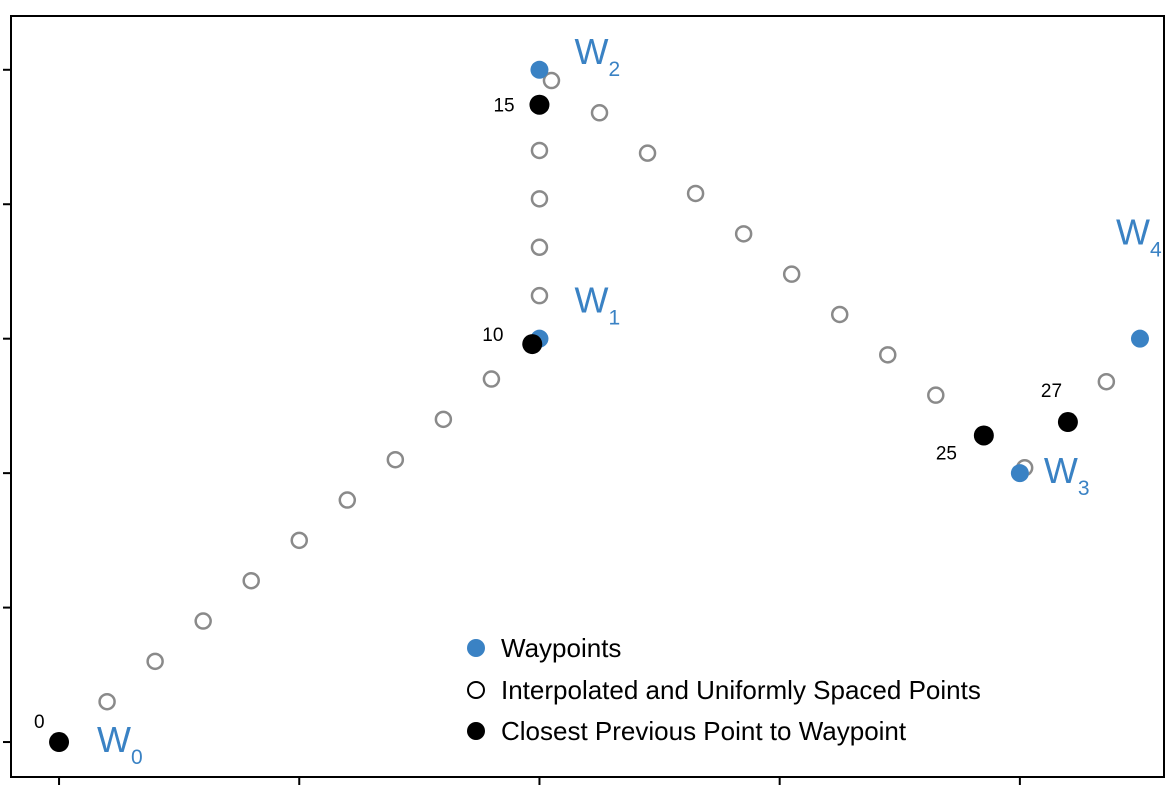  I want to click on closest-label-25: 25, so click(946, 453).